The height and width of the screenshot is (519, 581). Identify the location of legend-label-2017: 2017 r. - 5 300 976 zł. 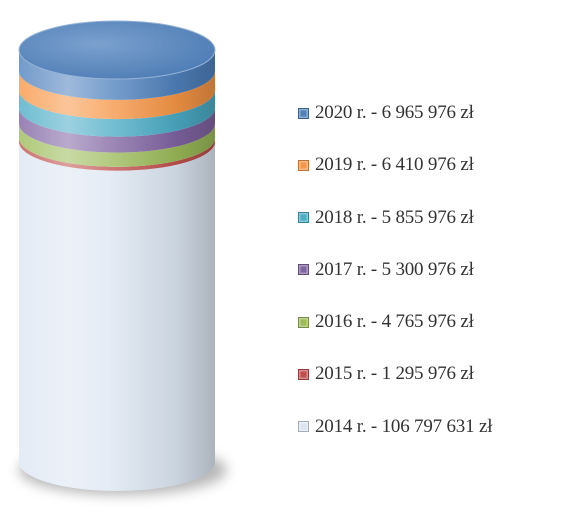
(394, 269).